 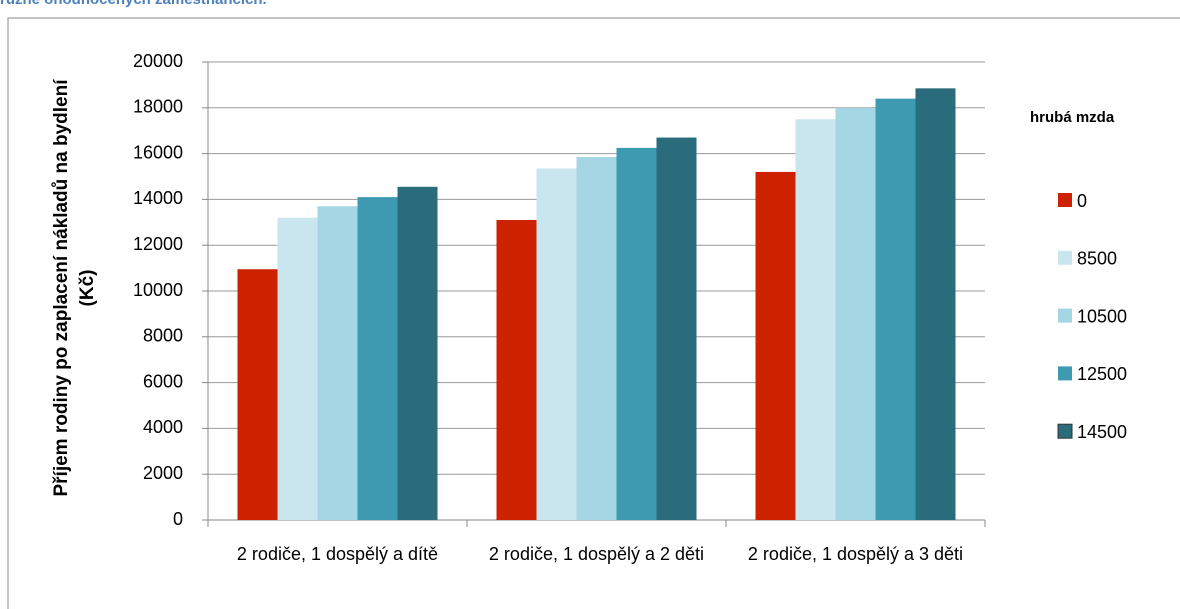 What do you see at coordinates (1072, 117) in the screenshot?
I see `legend-title: hrubá mzda` at bounding box center [1072, 117].